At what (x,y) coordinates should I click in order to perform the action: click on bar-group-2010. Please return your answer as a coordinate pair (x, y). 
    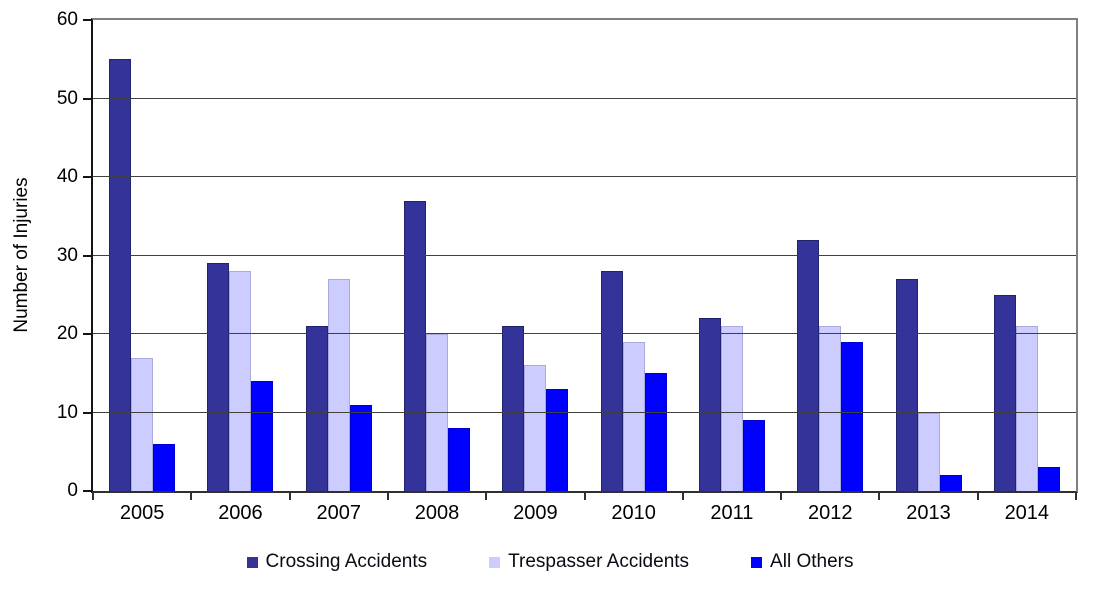
    Looking at the image, I should click on (633, 255).